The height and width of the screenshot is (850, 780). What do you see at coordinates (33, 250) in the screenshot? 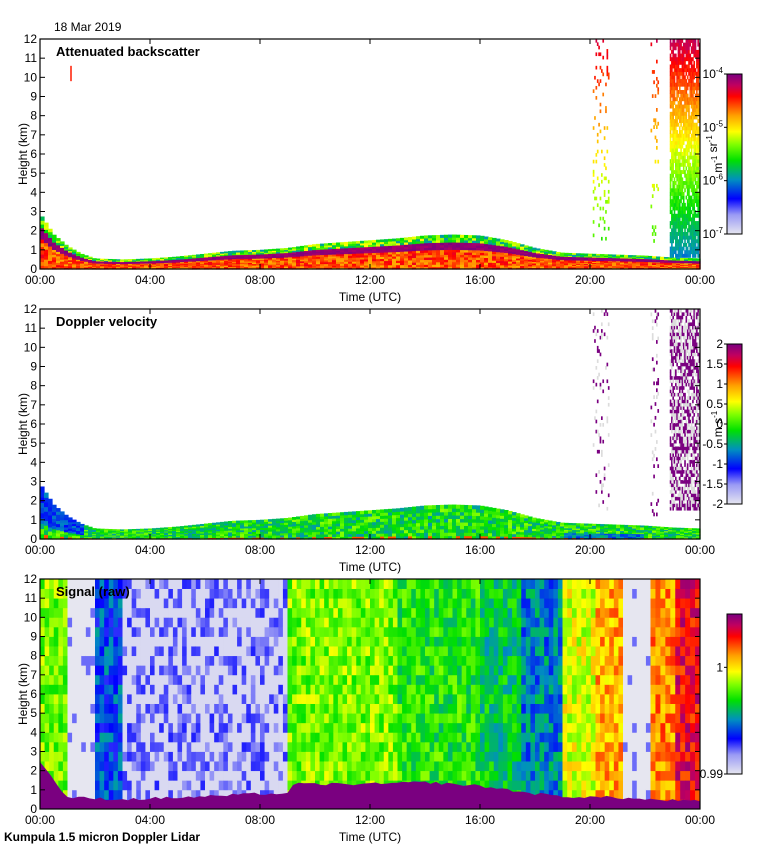
I see `y-tick-label: 1` at bounding box center [33, 250].